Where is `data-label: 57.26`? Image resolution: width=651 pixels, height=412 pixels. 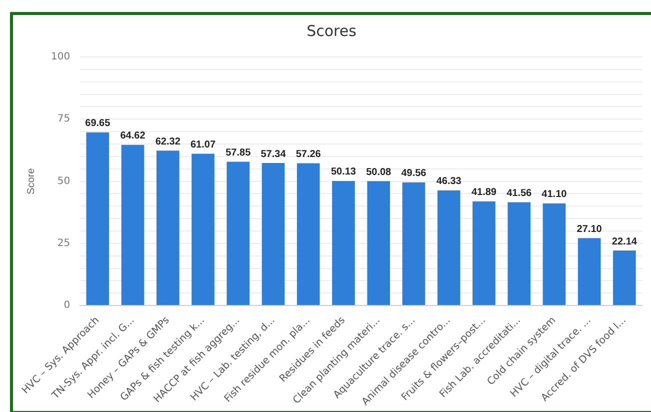 data-label: 57.26 is located at coordinates (309, 154).